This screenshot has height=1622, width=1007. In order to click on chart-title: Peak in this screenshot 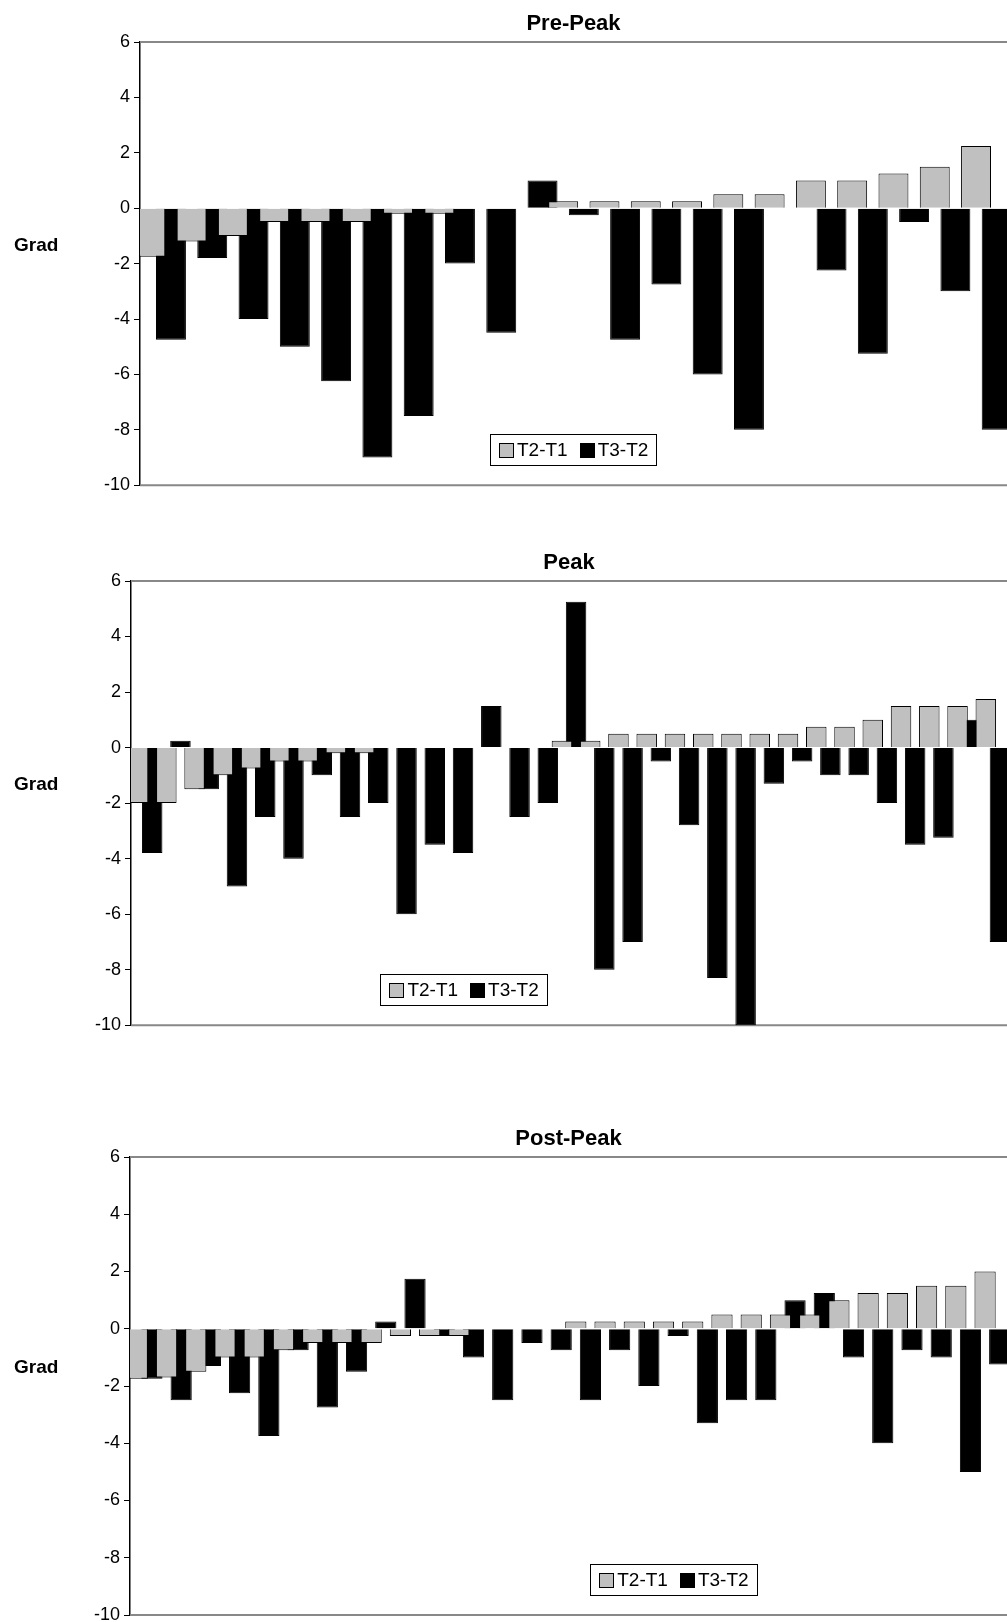, I will do `click(569, 562)`.